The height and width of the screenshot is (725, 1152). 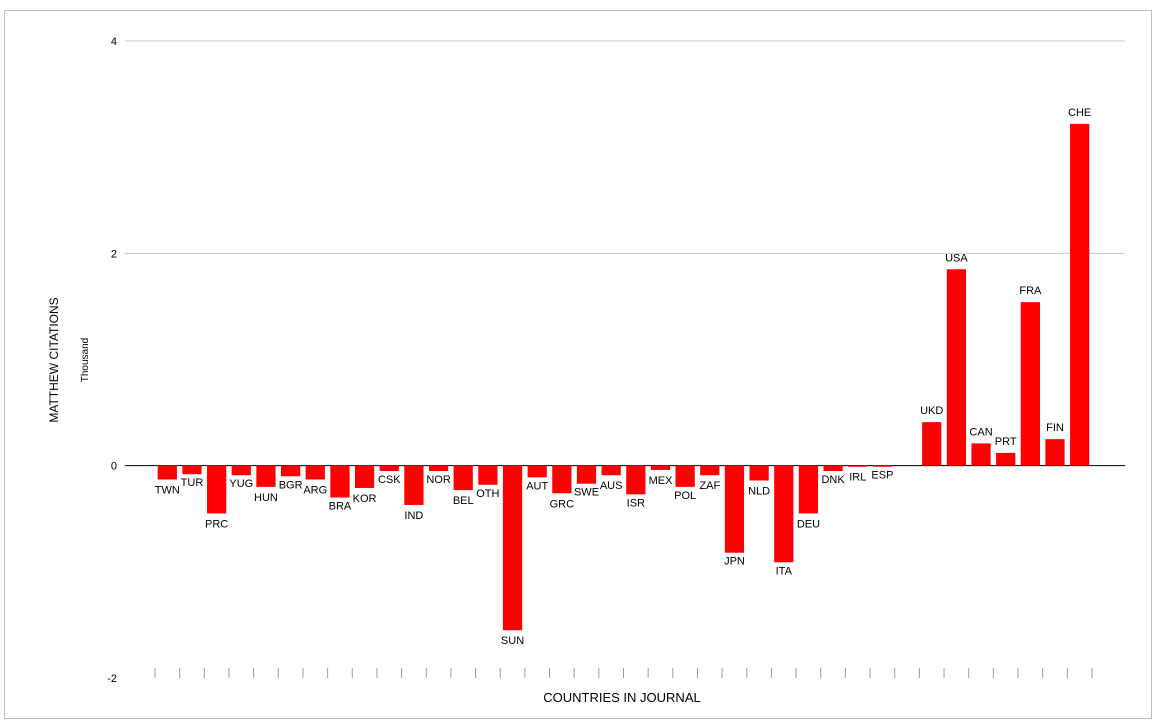 What do you see at coordinates (192, 483) in the screenshot?
I see `bar-label: TUR` at bounding box center [192, 483].